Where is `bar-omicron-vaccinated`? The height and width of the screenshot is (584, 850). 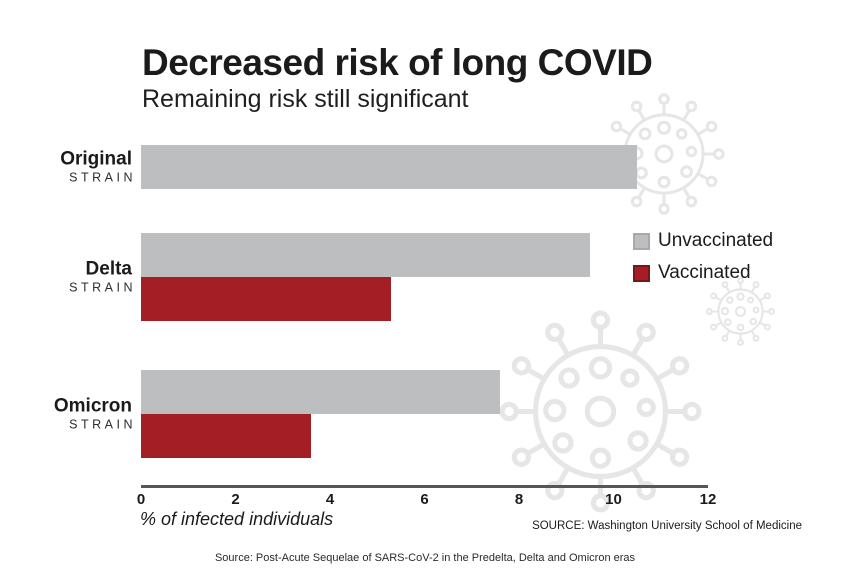 bar-omicron-vaccinated is located at coordinates (226, 436).